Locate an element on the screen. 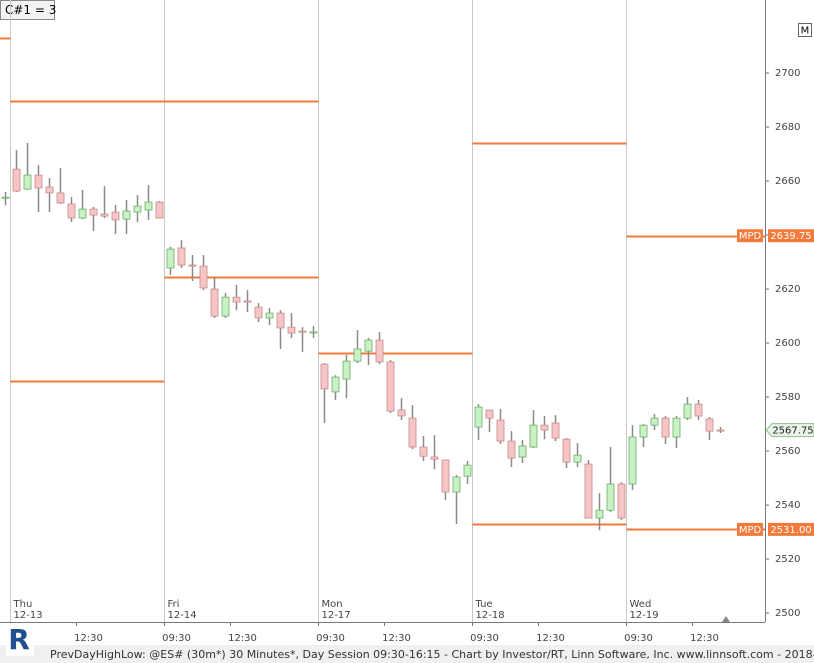  logo: R is located at coordinates (19, 639).